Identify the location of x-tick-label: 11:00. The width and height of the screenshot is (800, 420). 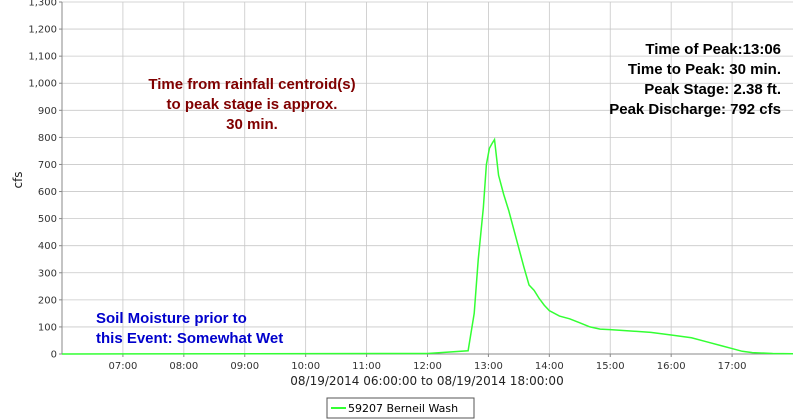
(366, 366).